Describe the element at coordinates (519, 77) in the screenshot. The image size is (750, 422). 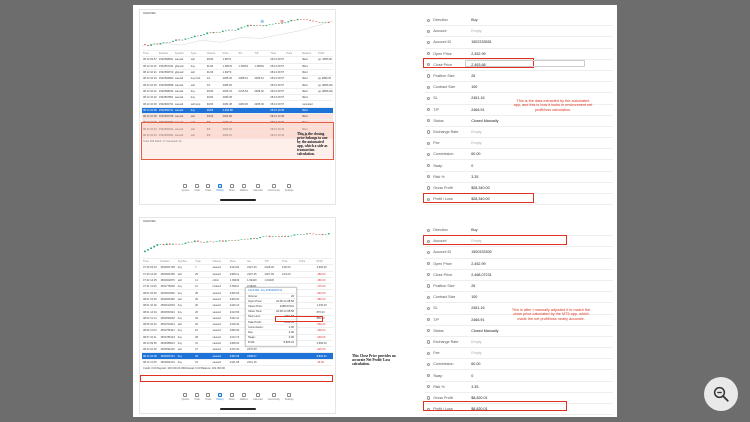
I see `detail-row-position-size: Position Size 26` at that location.